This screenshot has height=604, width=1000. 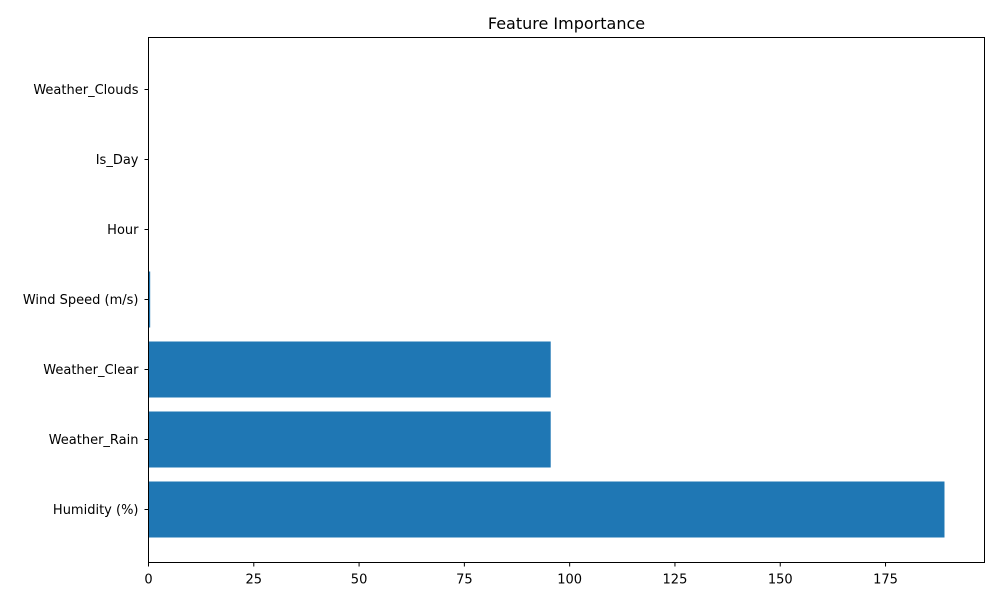 What do you see at coordinates (521, 575) in the screenshot?
I see `x-tick-labels: 0 25 50 75 100 125 150 175` at bounding box center [521, 575].